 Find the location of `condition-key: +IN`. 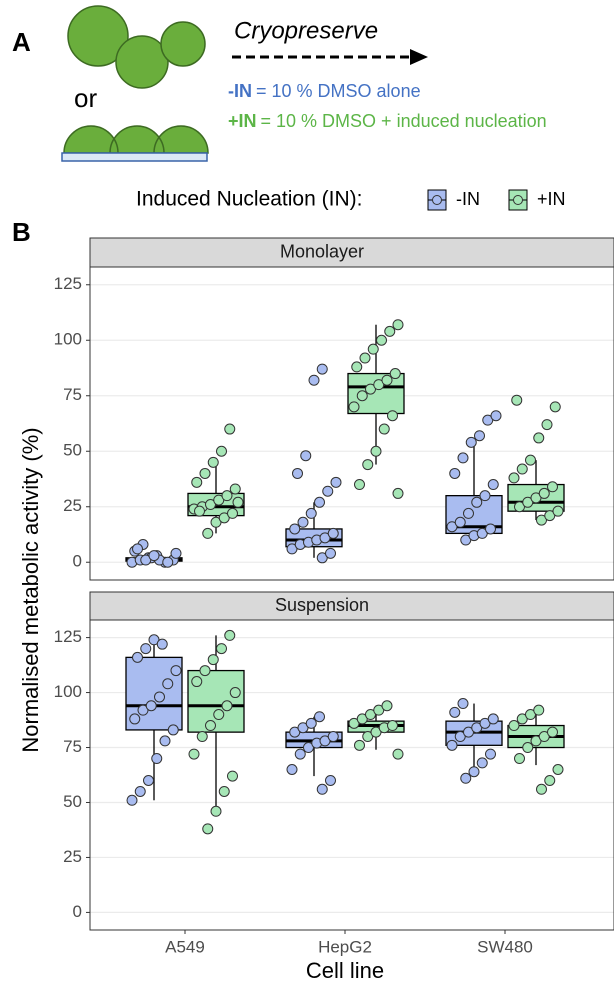

condition-key: +IN is located at coordinates (242, 121).